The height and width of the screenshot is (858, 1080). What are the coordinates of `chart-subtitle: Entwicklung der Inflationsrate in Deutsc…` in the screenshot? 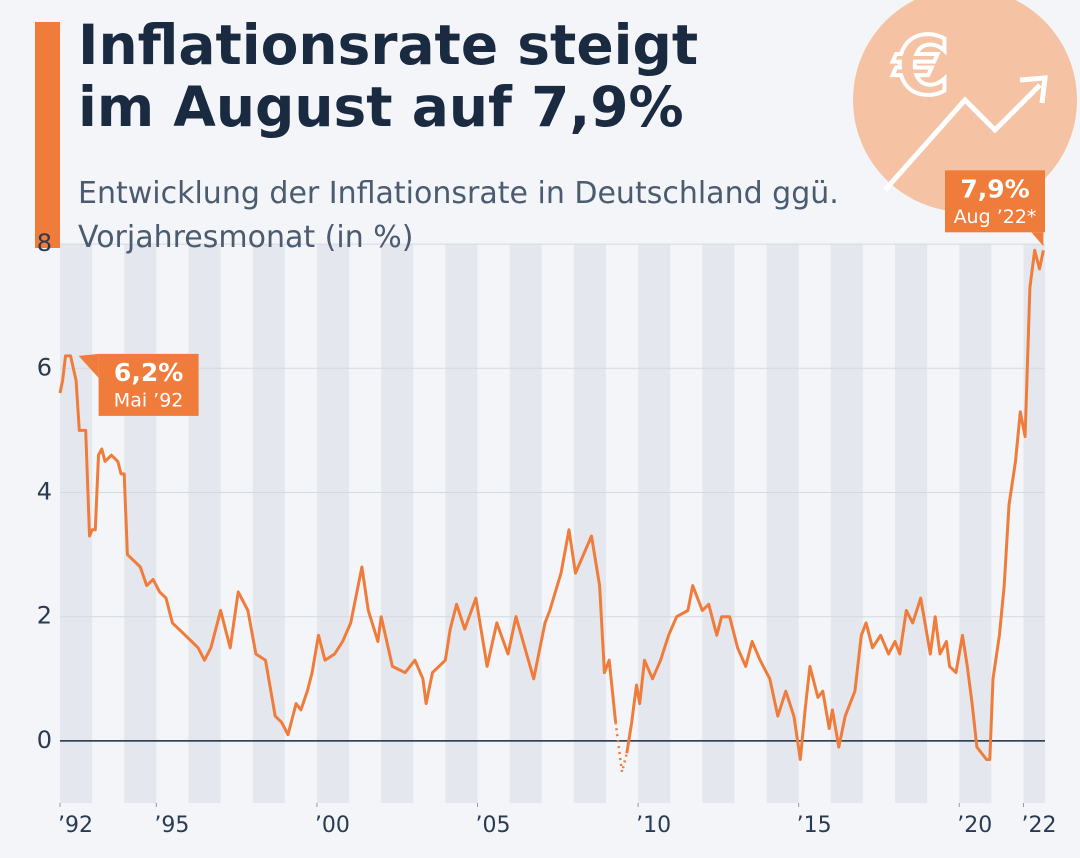 It's located at (458, 215).